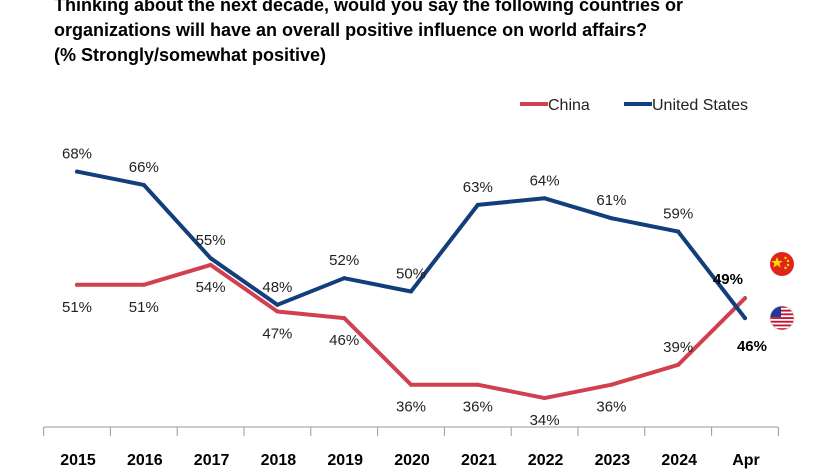 The height and width of the screenshot is (471, 838). I want to click on data-label: 52%, so click(344, 260).